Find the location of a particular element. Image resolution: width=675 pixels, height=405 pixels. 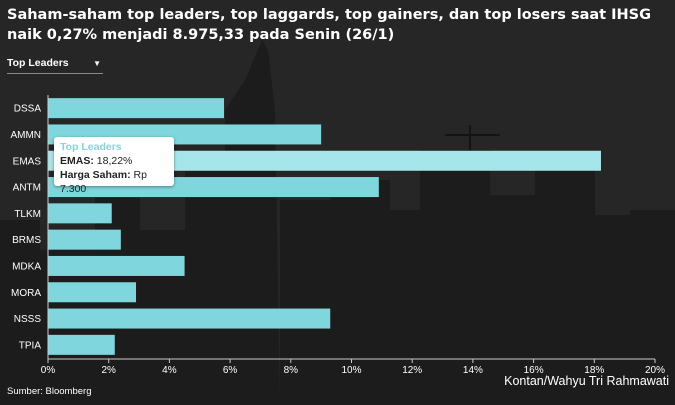

x-tick-label: 0% is located at coordinates (48, 370).